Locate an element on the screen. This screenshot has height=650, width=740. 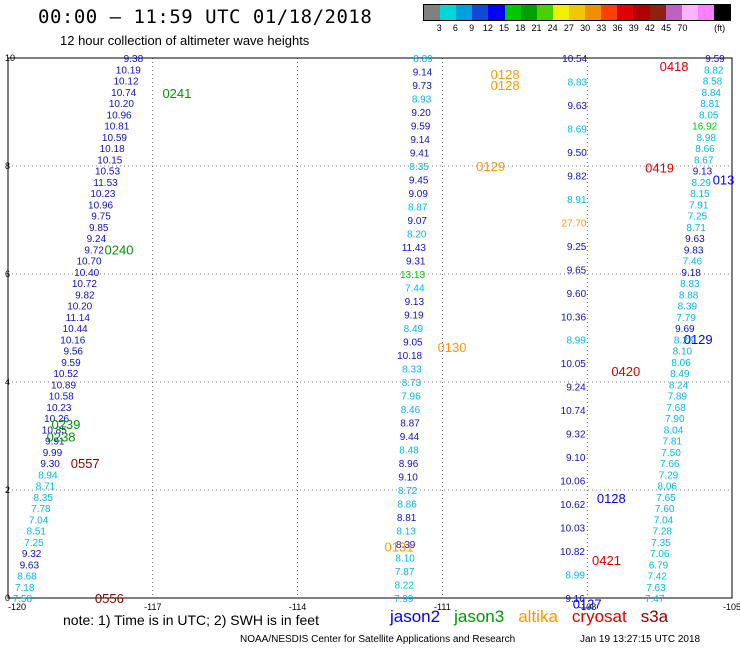
wave-height-value: 8.99 is located at coordinates (575, 576).